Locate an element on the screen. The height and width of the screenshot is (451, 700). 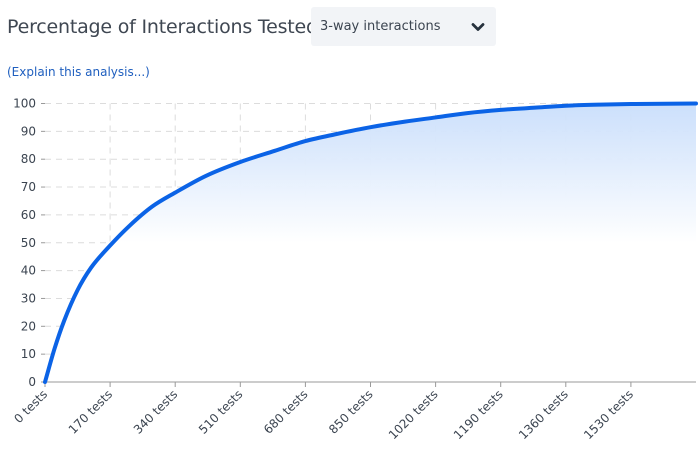
page-title: Percentage of Interactions Tested is located at coordinates (162, 27).